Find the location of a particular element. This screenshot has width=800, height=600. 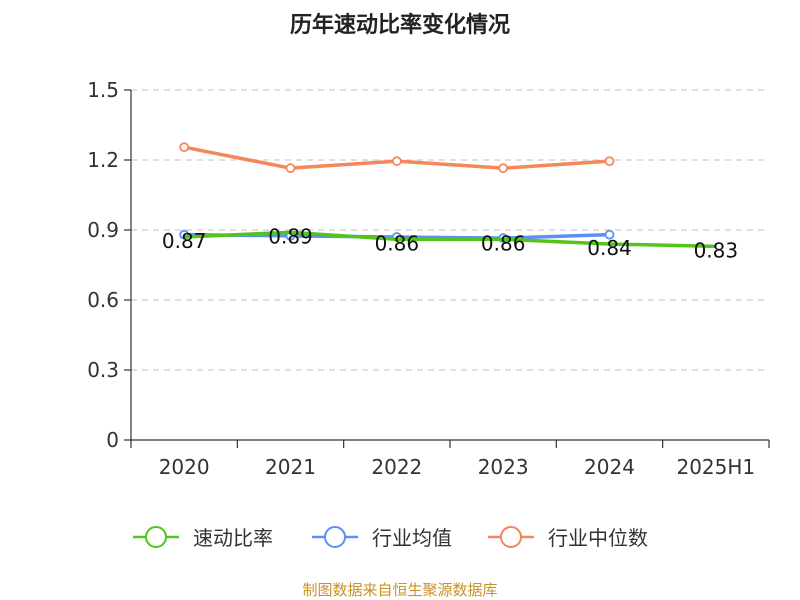

y-tick-label-3: 0.9 is located at coordinates (103, 230).